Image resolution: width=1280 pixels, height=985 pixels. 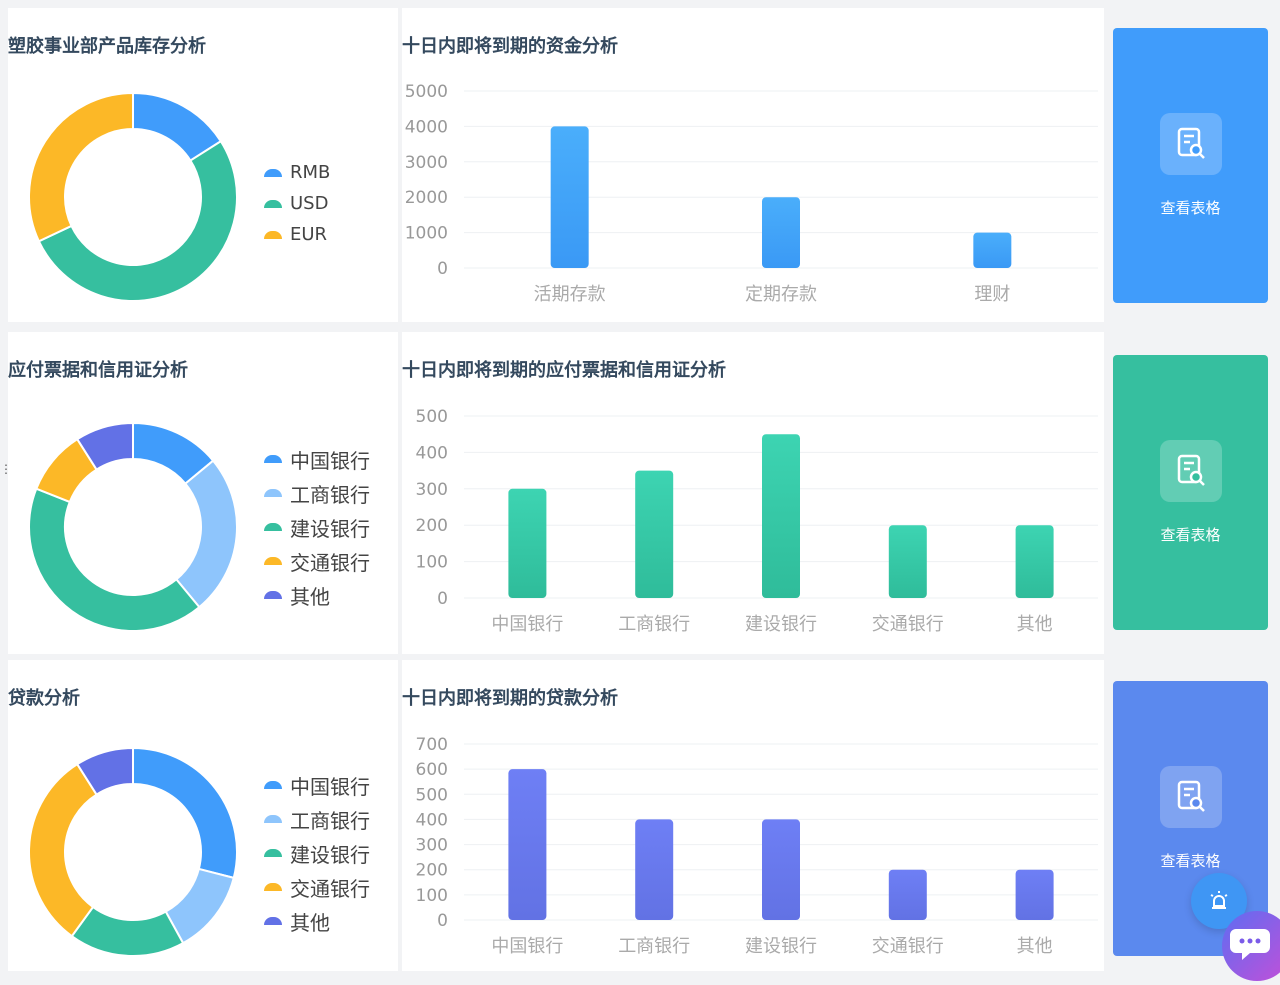 I want to click on legend-label: 建设银行, so click(x=330, y=854).